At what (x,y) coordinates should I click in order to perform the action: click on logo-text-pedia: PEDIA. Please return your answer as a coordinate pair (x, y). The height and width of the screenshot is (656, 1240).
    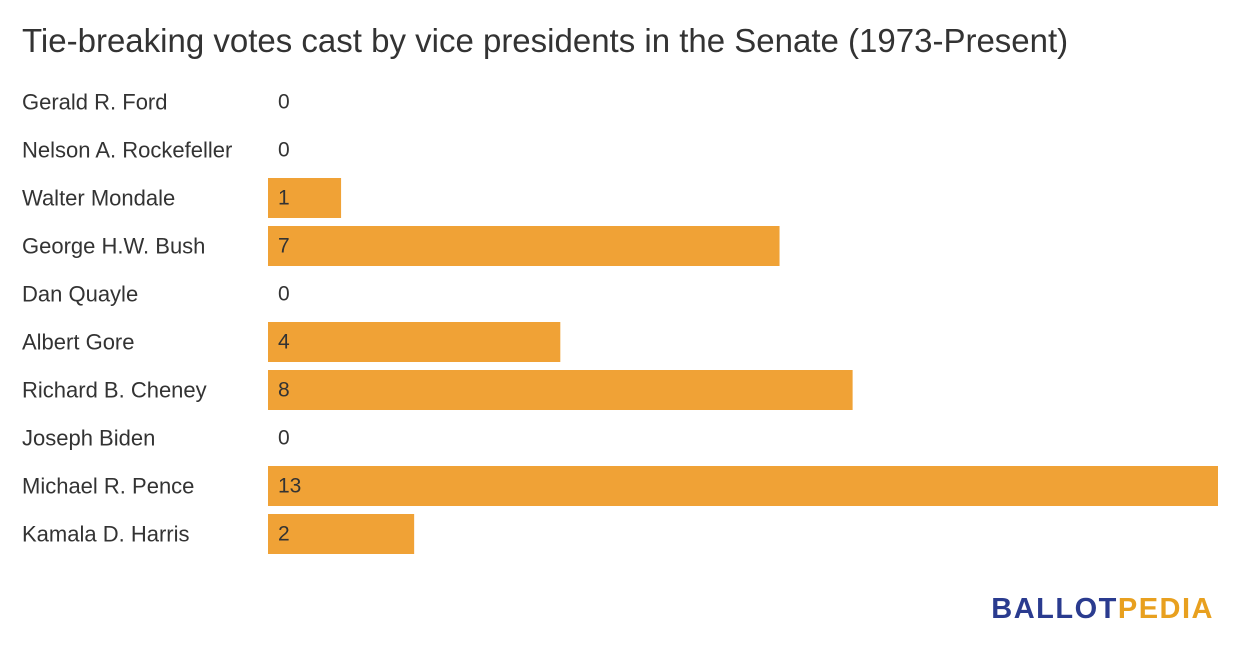
    Looking at the image, I should click on (1165, 609).